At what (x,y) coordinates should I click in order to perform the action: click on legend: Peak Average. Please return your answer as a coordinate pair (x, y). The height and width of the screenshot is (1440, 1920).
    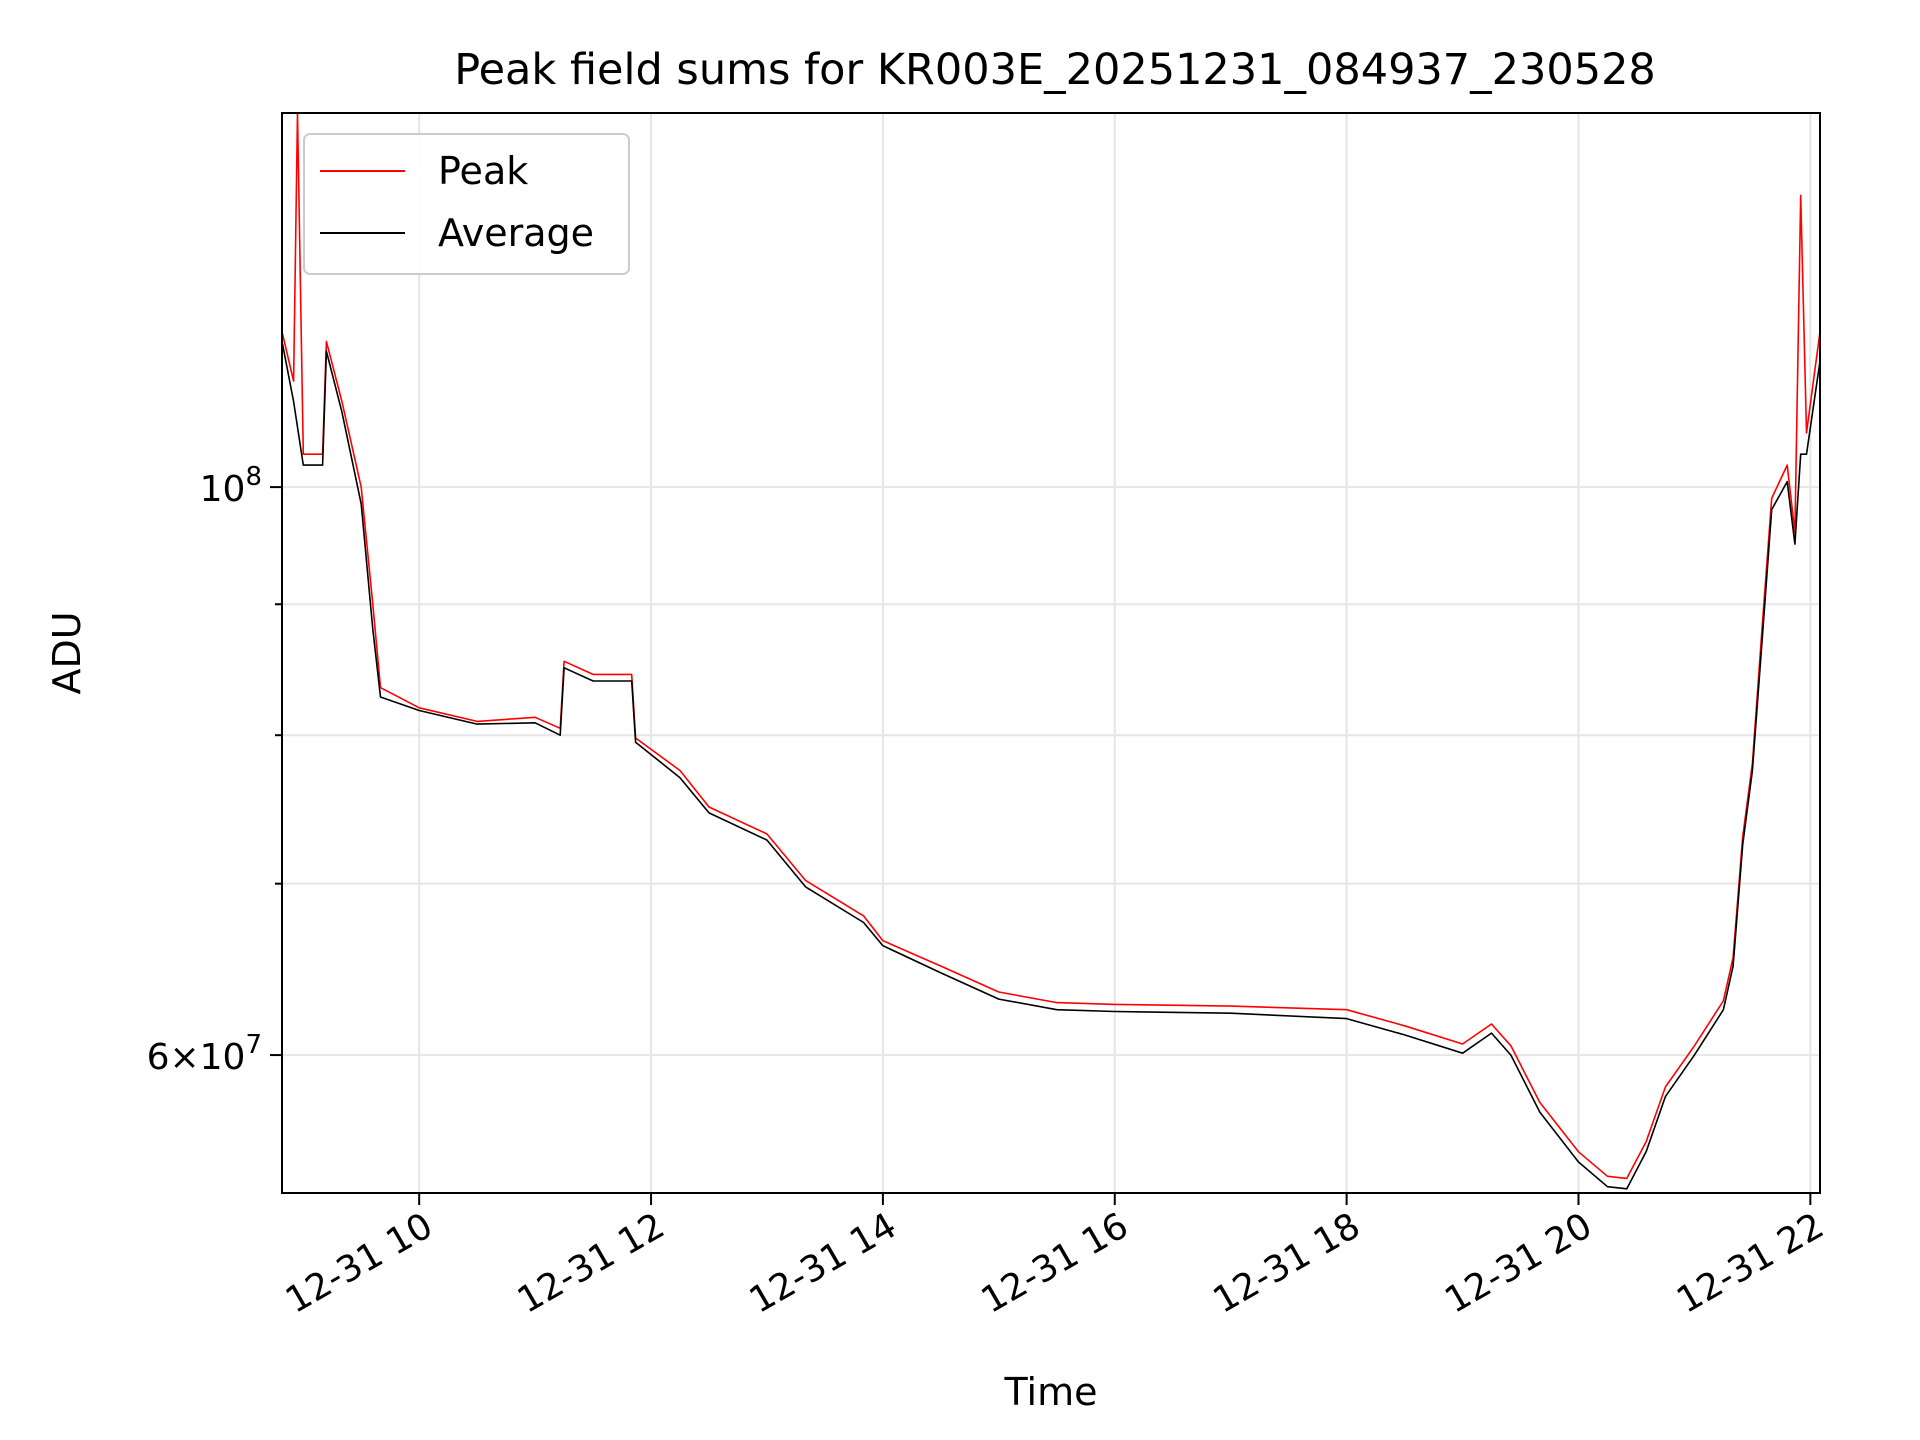
    Looking at the image, I should click on (466, 204).